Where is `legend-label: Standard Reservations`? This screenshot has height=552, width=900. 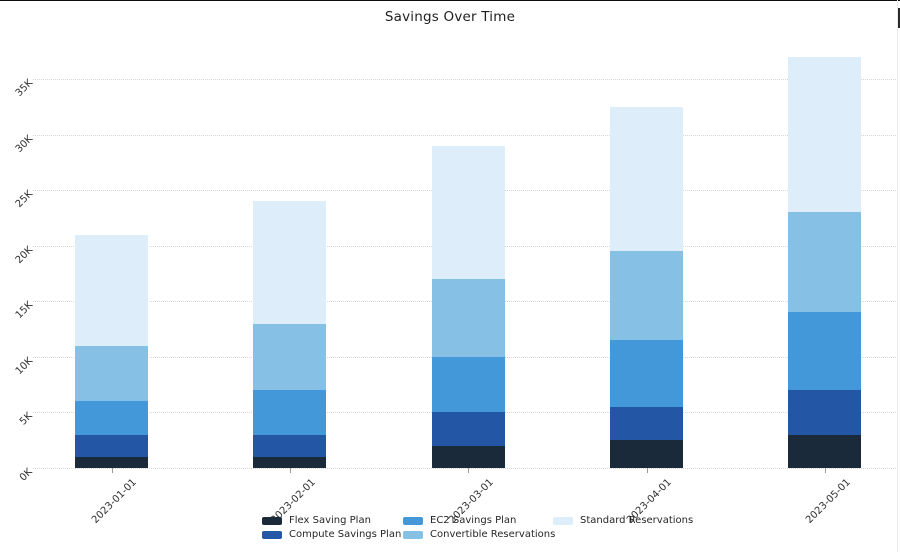 legend-label: Standard Reservations is located at coordinates (637, 520).